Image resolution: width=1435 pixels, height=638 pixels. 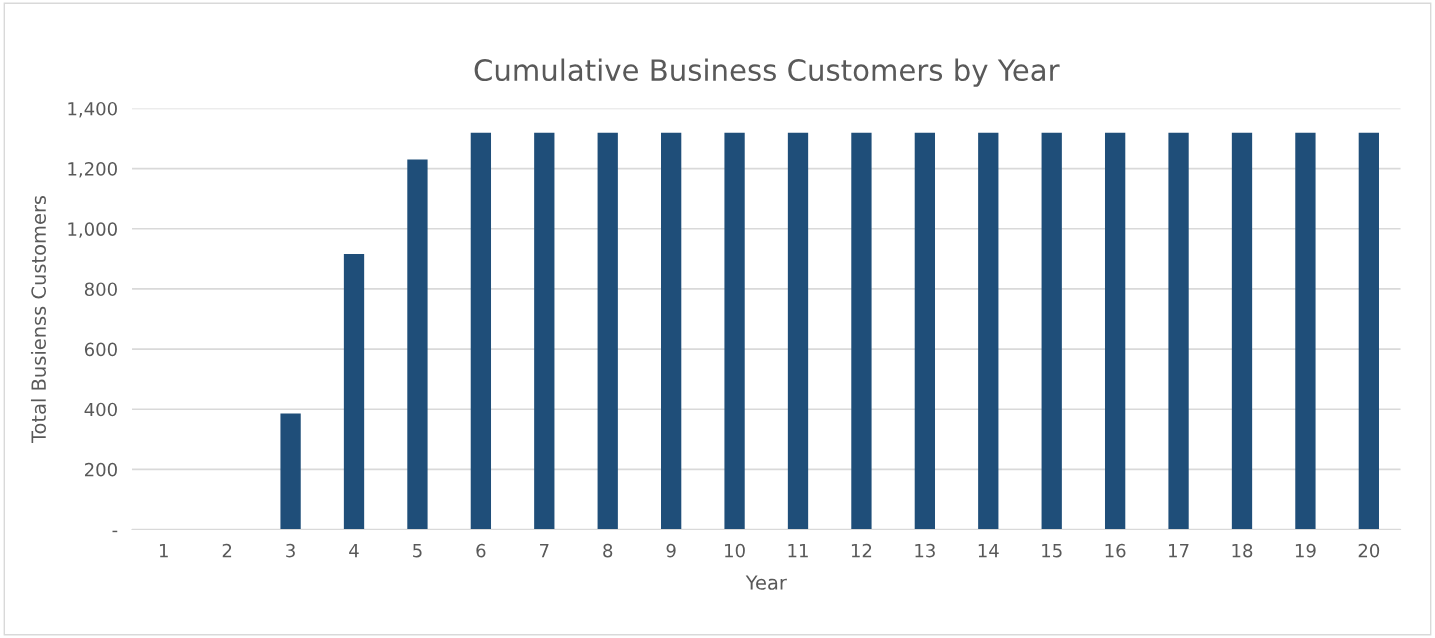 I want to click on x-tick-label: 20, so click(x=1369, y=550).